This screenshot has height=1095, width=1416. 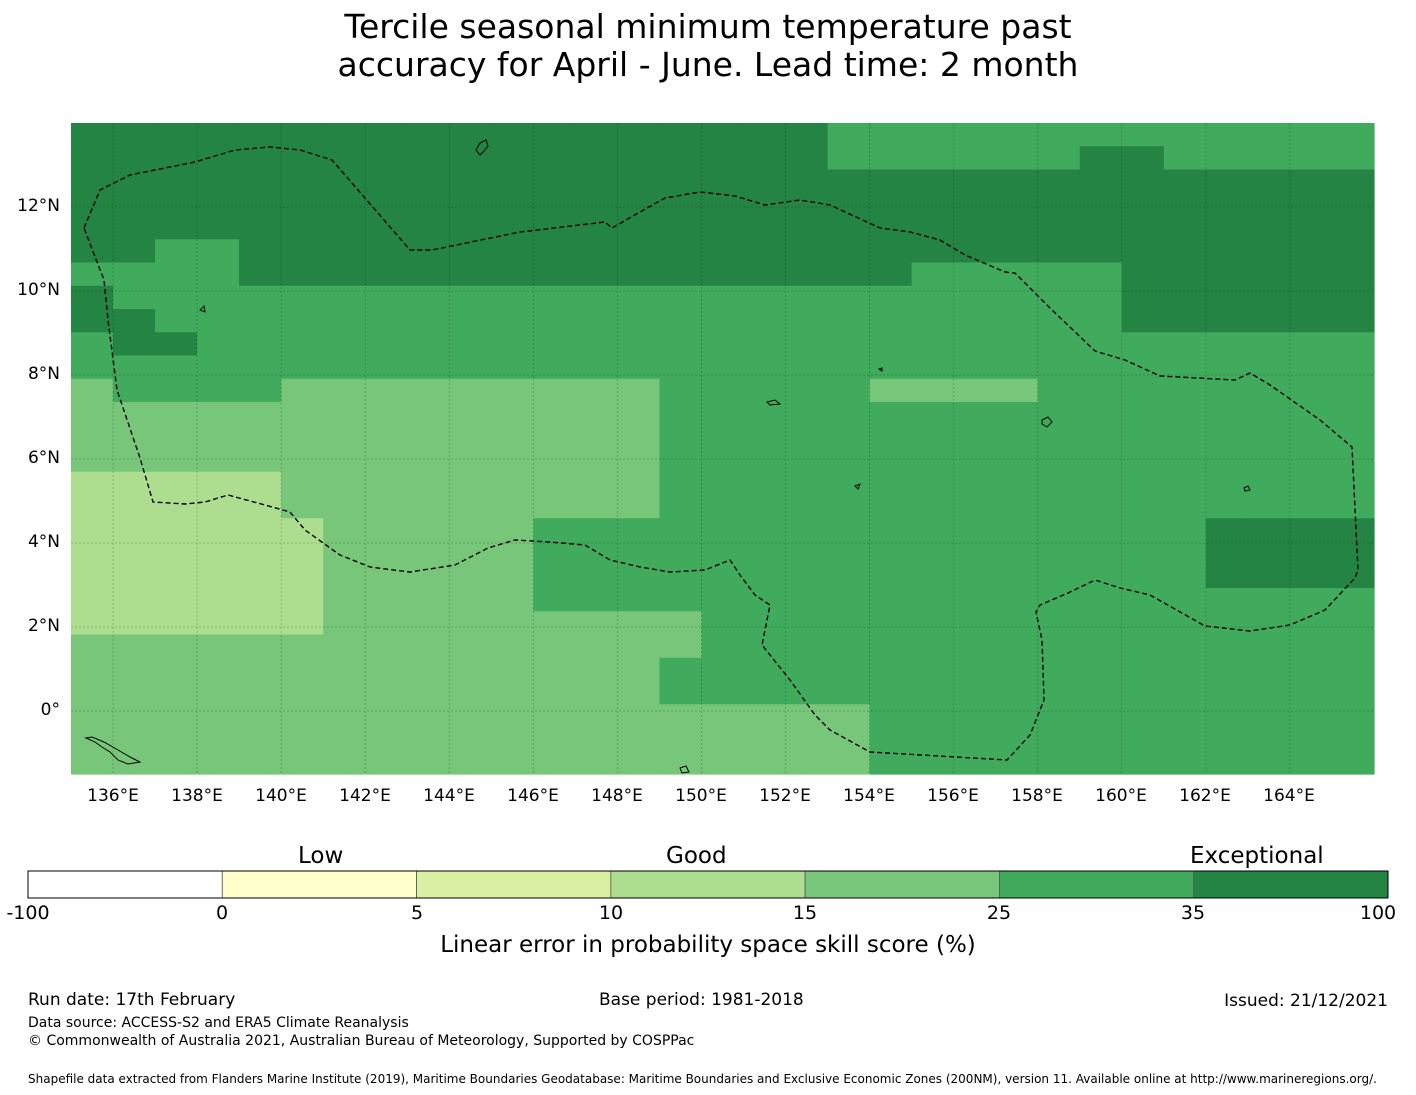 What do you see at coordinates (28, 913) in the screenshot?
I see `colorbar-tick-minus100: -100` at bounding box center [28, 913].